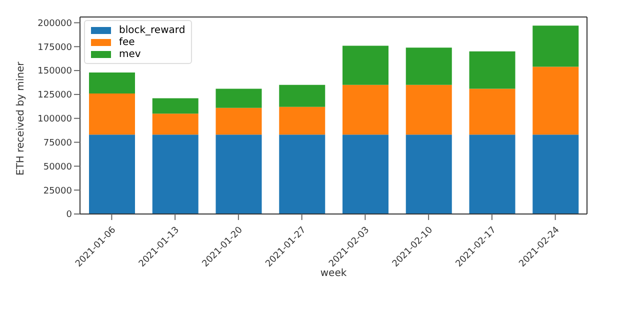  What do you see at coordinates (127, 42) in the screenshot?
I see `legend-label: fee` at bounding box center [127, 42].